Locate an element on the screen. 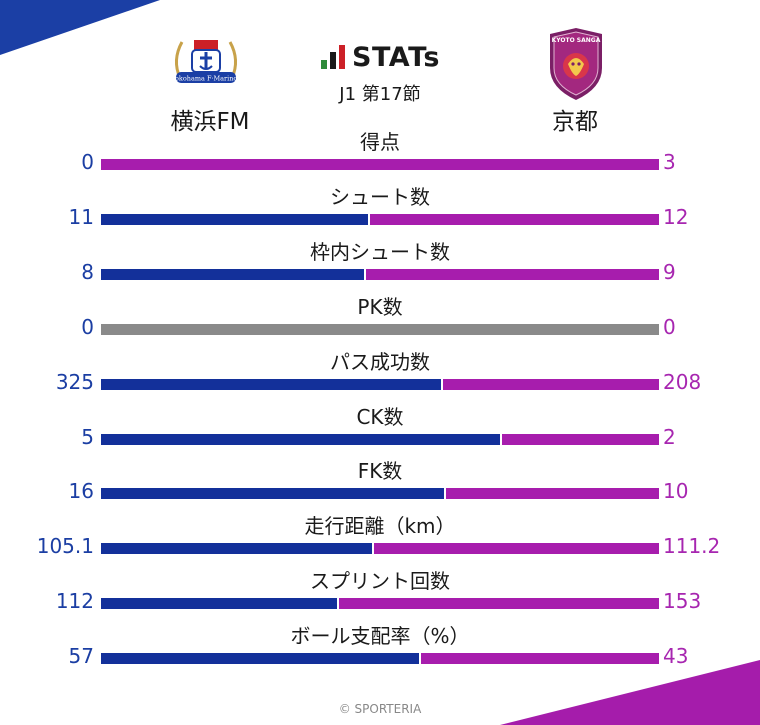 The width and height of the screenshot is (760, 725). away-team-logo: KYOTO SANGA is located at coordinates (576, 64).